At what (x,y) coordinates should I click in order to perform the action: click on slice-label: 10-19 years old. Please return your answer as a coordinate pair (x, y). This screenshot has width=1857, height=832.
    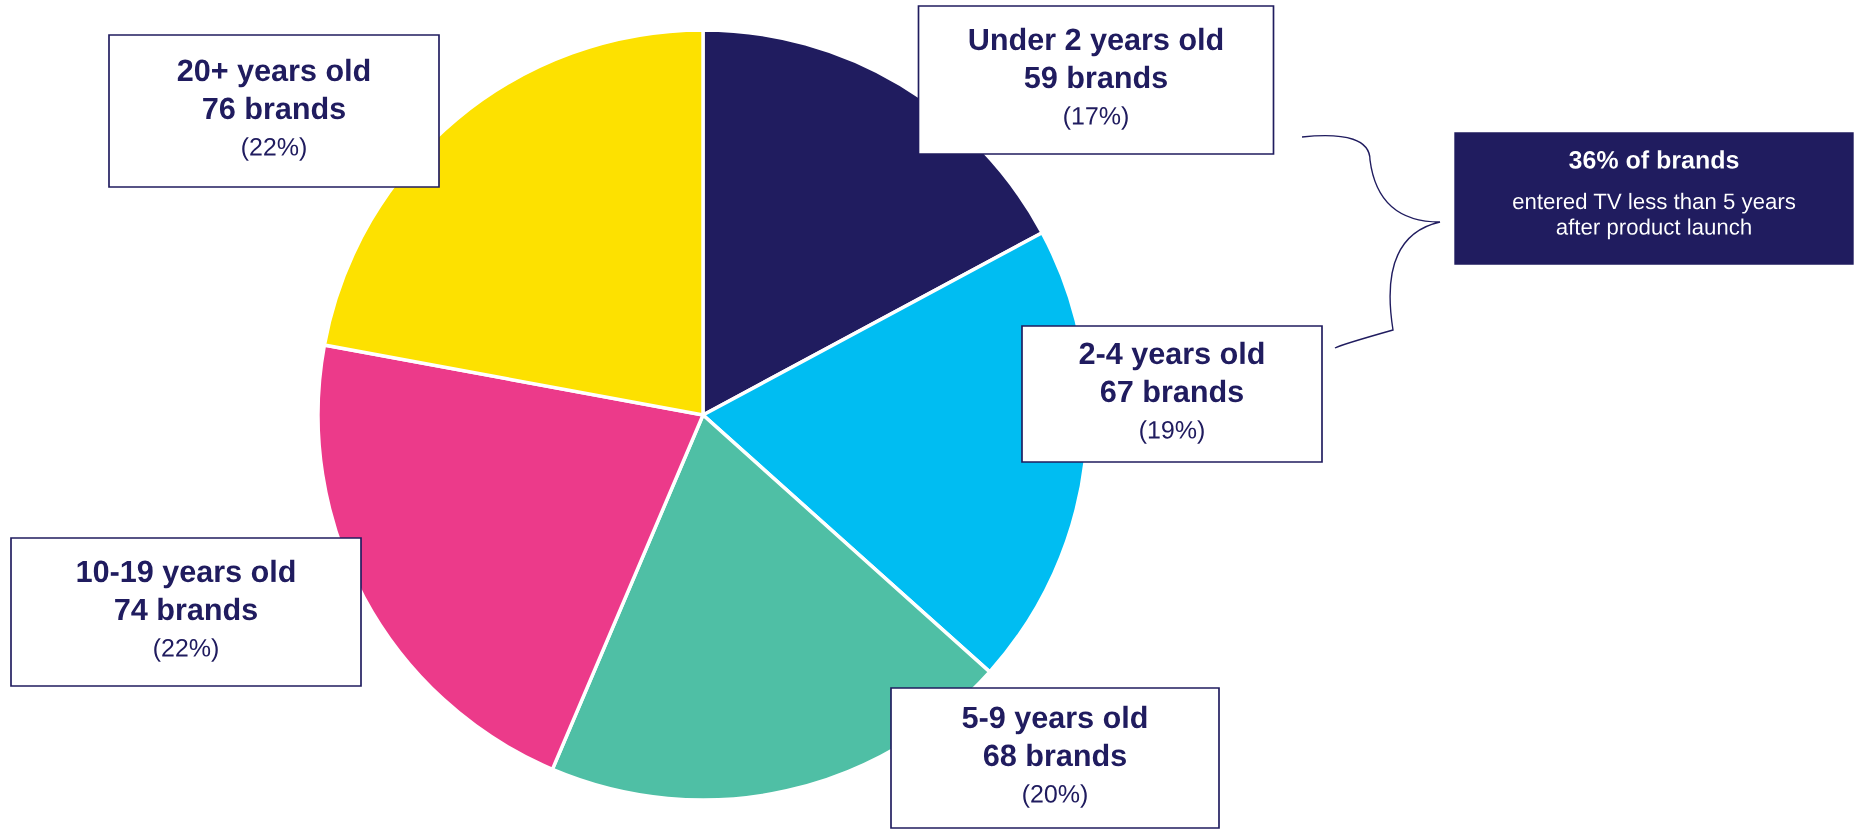
    Looking at the image, I should click on (186, 574).